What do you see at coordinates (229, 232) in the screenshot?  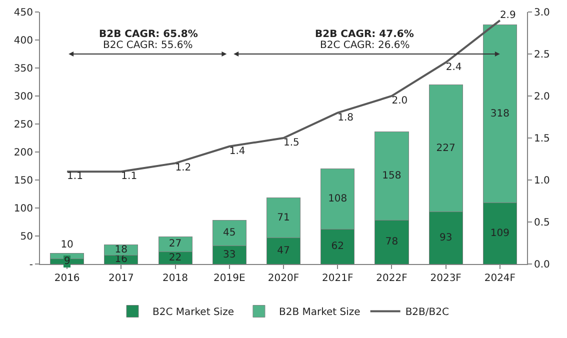 I see `data-label: 45` at bounding box center [229, 232].